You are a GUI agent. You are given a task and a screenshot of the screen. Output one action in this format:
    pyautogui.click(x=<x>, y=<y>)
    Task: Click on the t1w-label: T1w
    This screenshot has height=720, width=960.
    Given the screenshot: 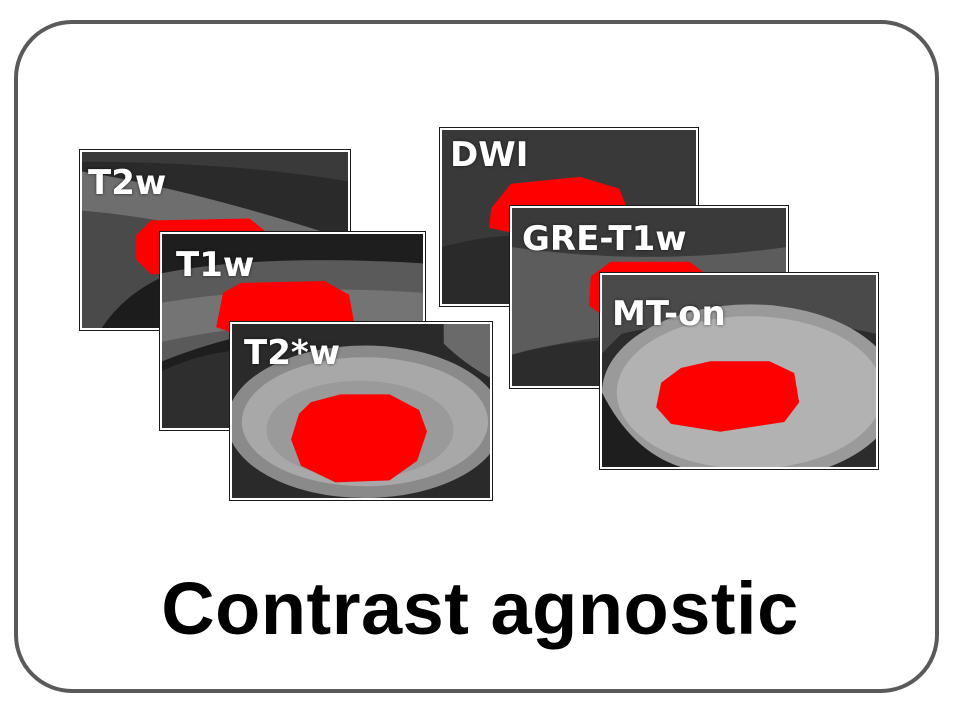 What is the action you would take?
    pyautogui.click(x=215, y=265)
    